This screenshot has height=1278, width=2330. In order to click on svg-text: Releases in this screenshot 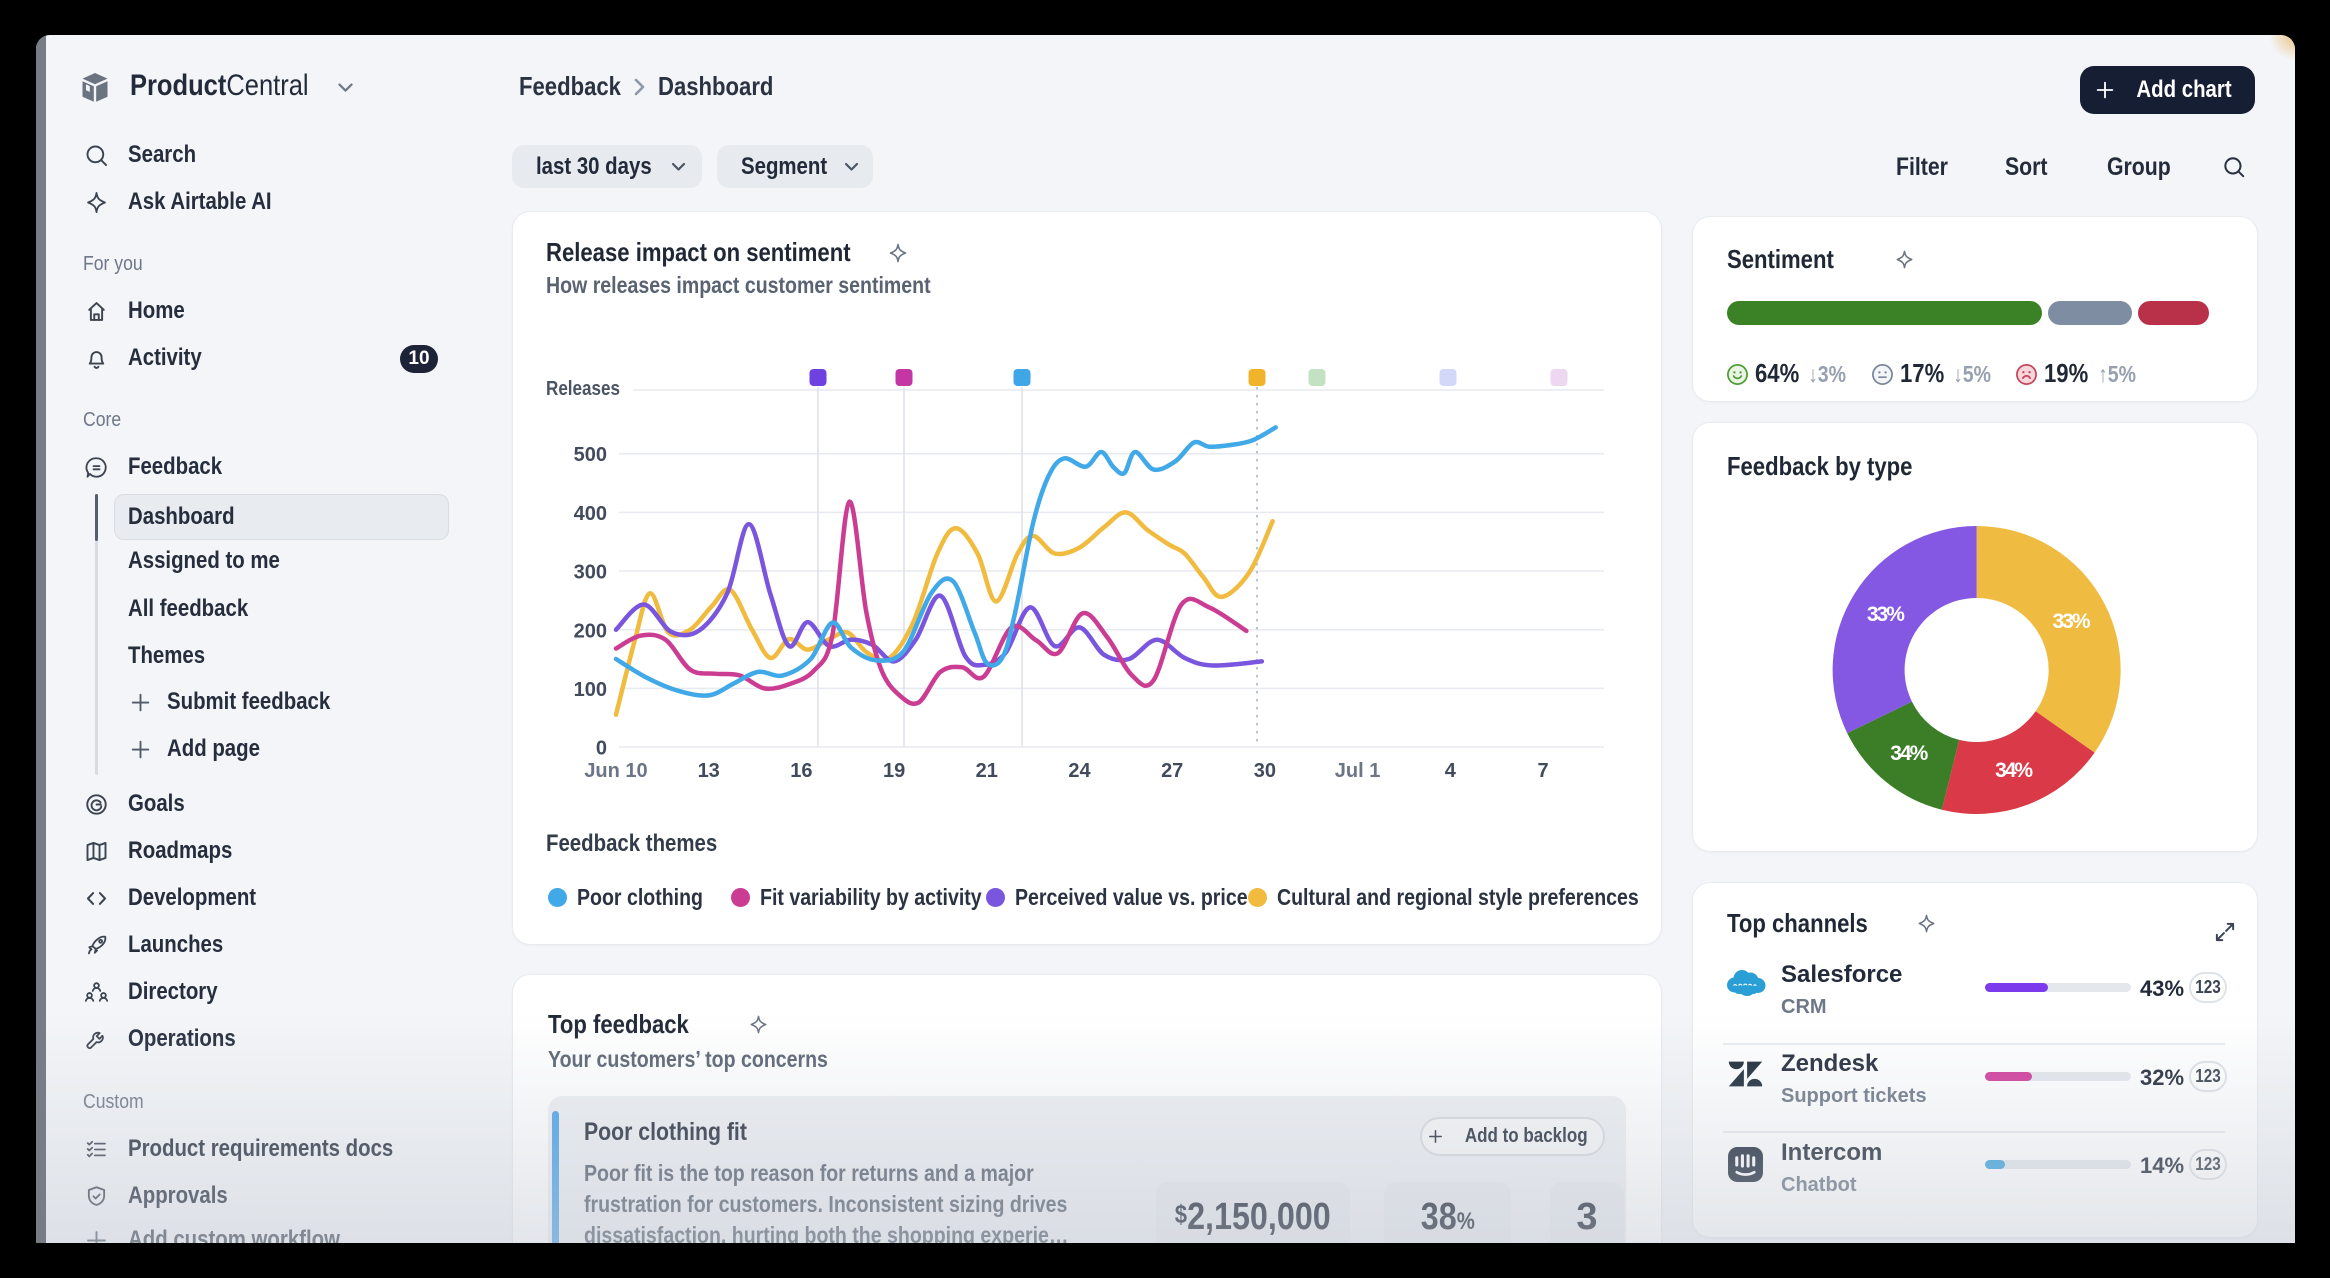, I will do `click(583, 389)`.